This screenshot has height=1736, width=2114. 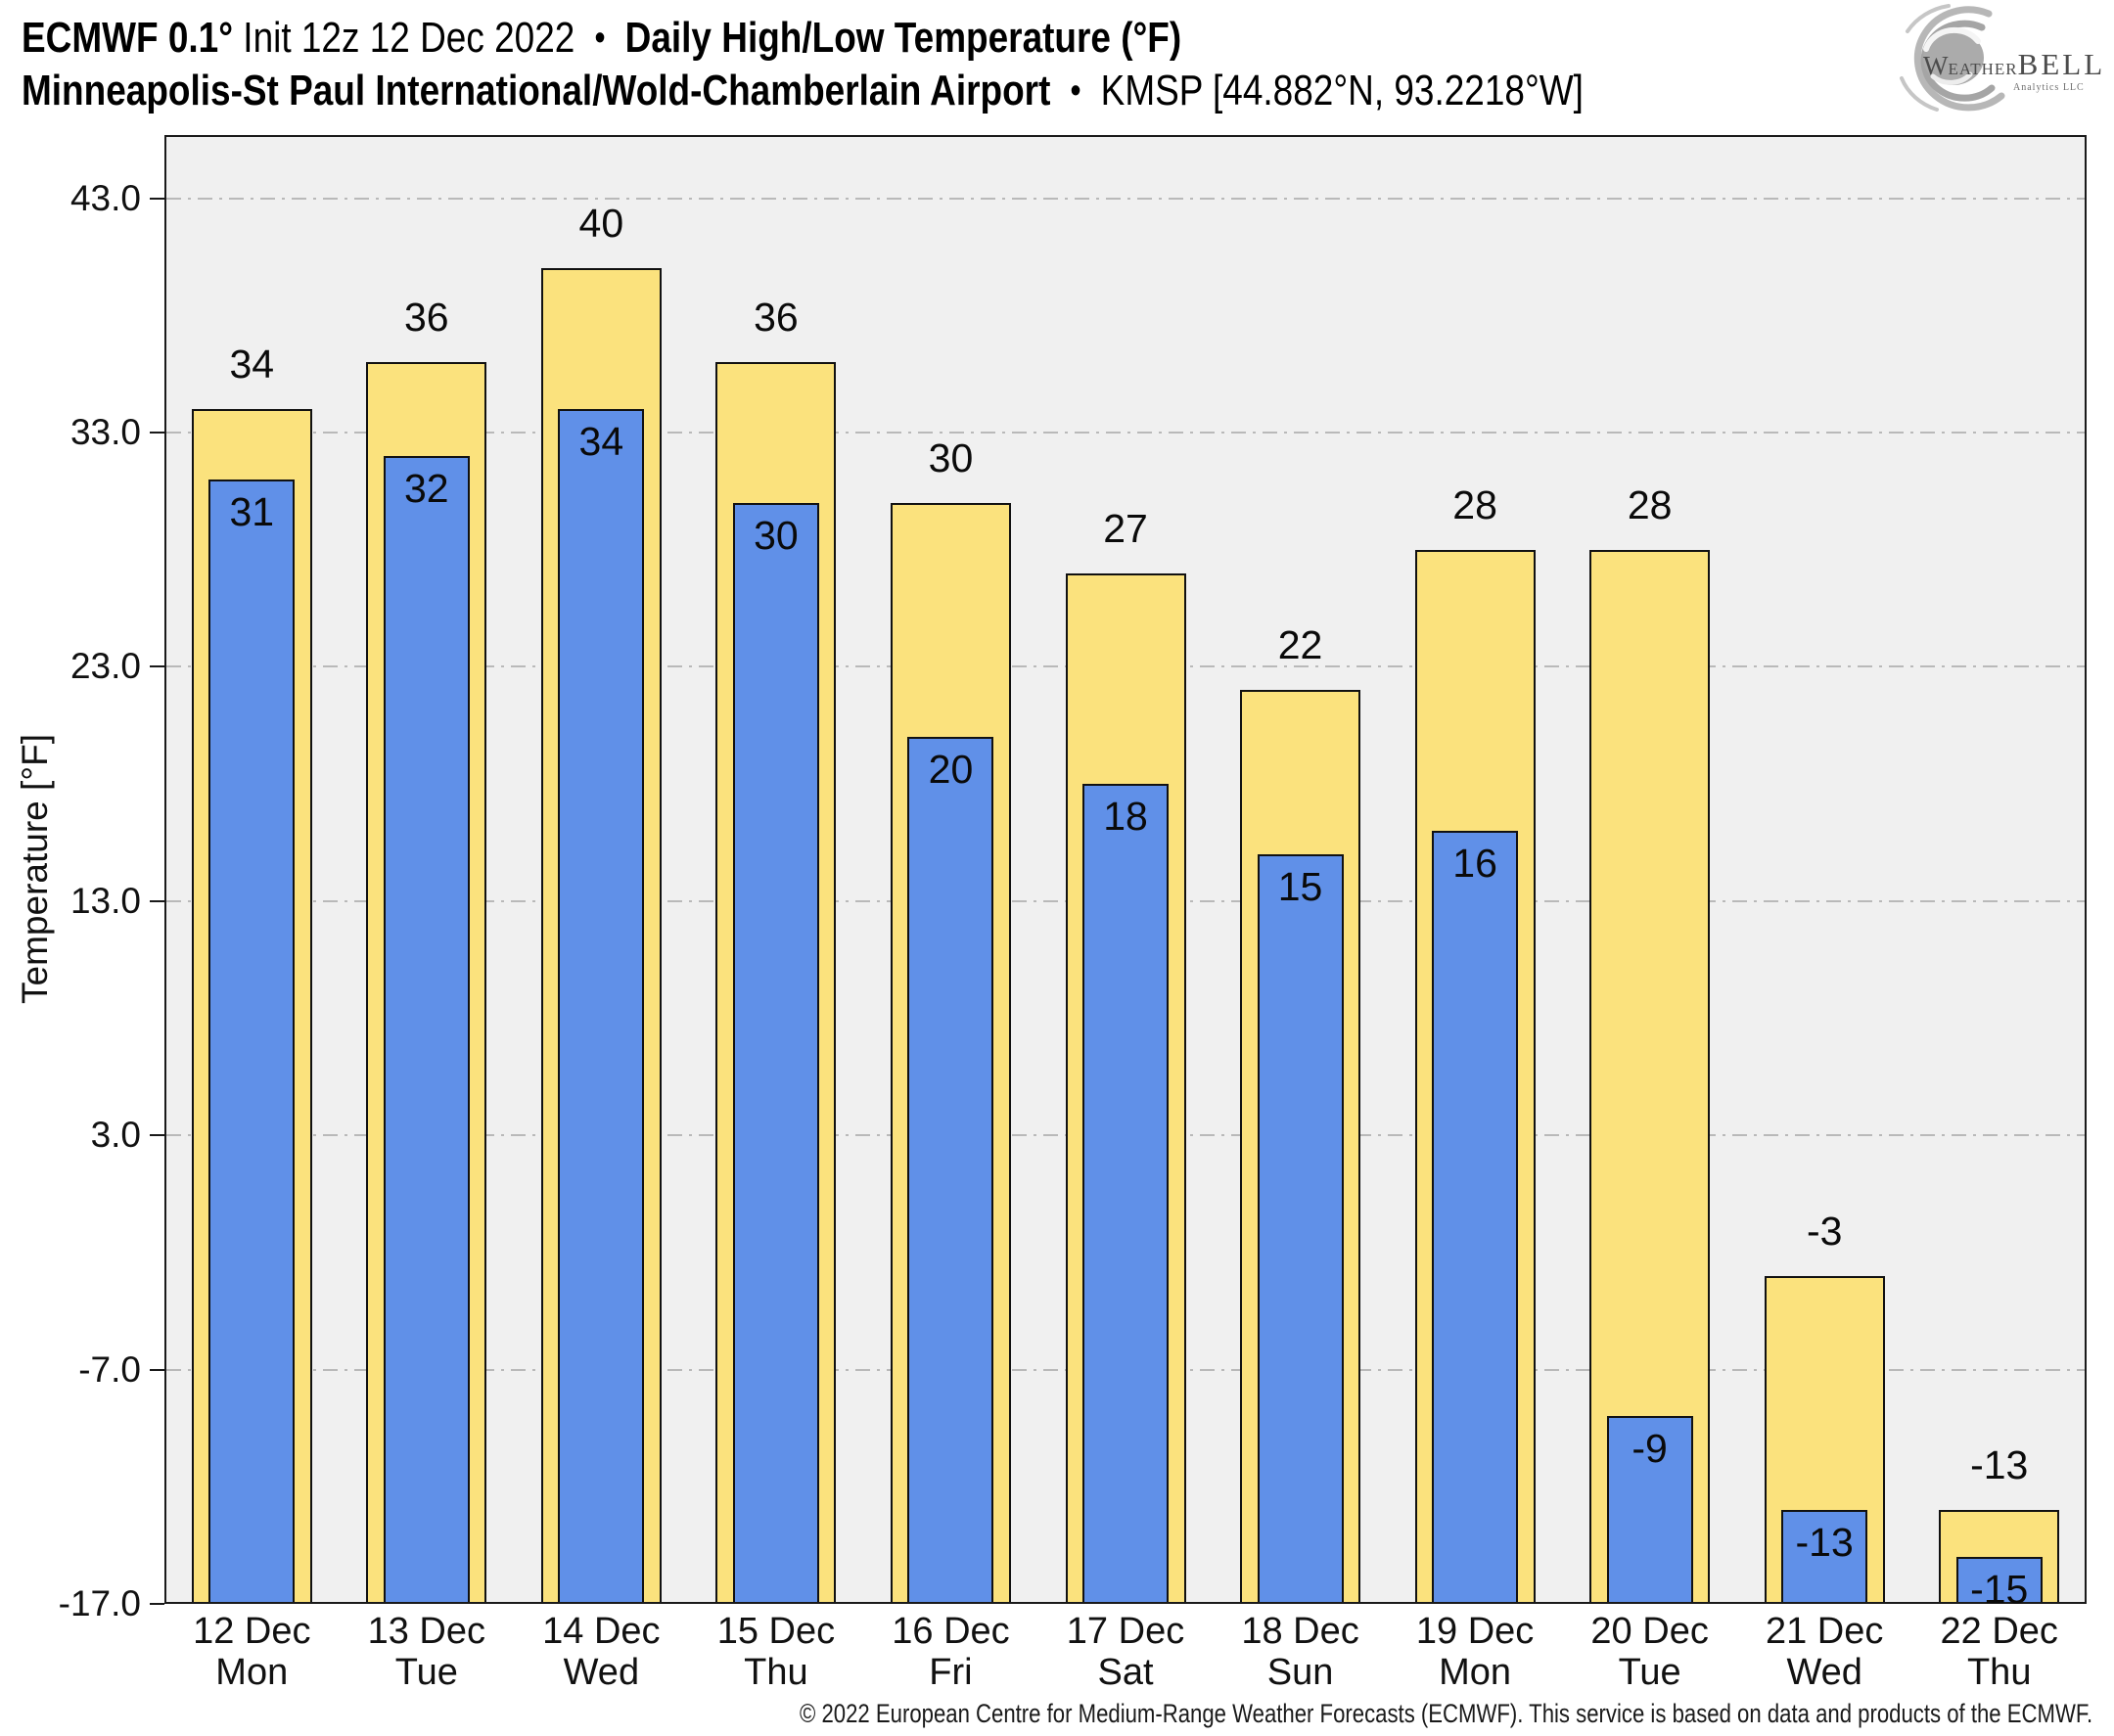 I want to click on y-tick-label: 33.0, so click(x=105, y=432).